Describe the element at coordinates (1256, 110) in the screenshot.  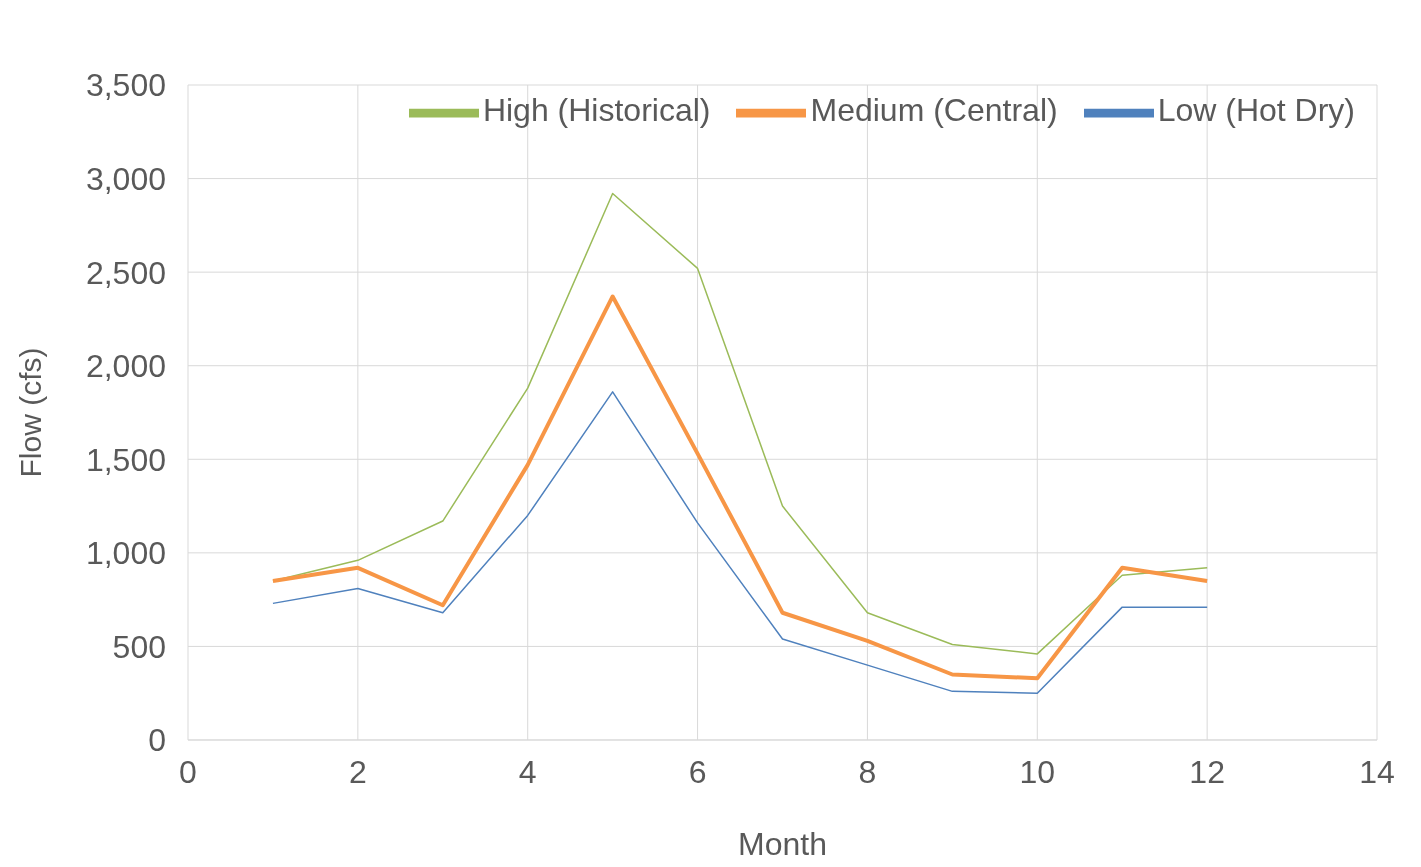
I see `legend-label: Low (Hot Dry)` at that location.